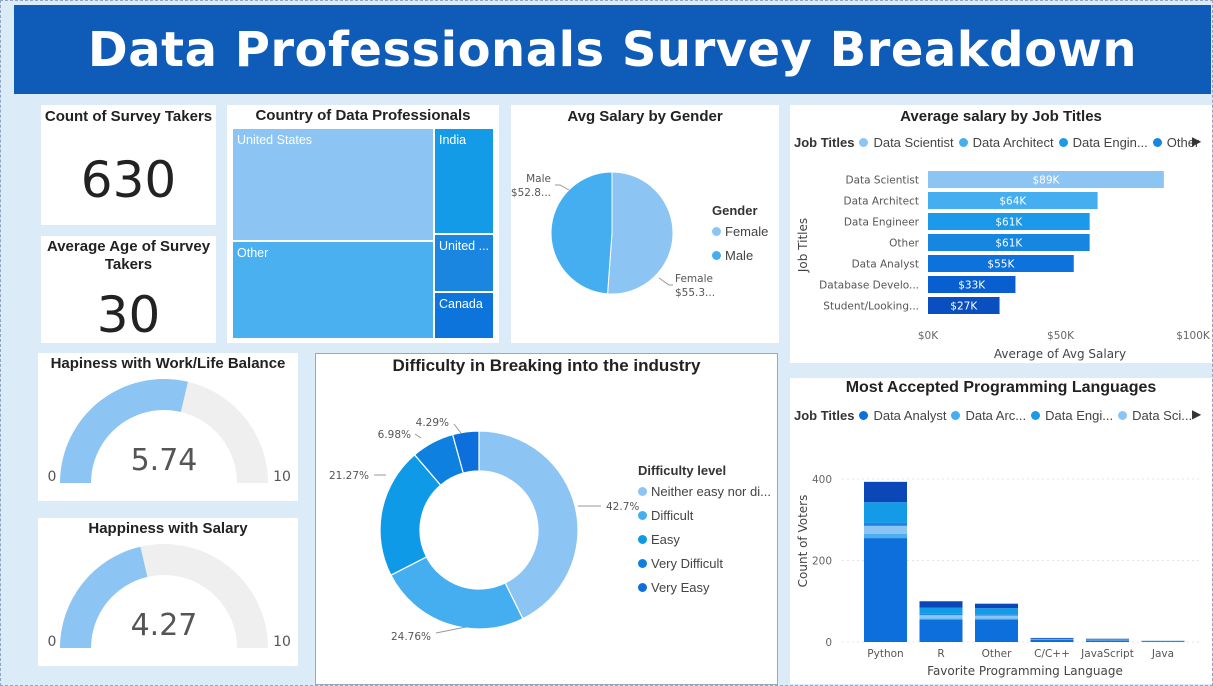  Describe the element at coordinates (674, 587) in the screenshot. I see `difficulty-legend-item: Very Easy` at that location.